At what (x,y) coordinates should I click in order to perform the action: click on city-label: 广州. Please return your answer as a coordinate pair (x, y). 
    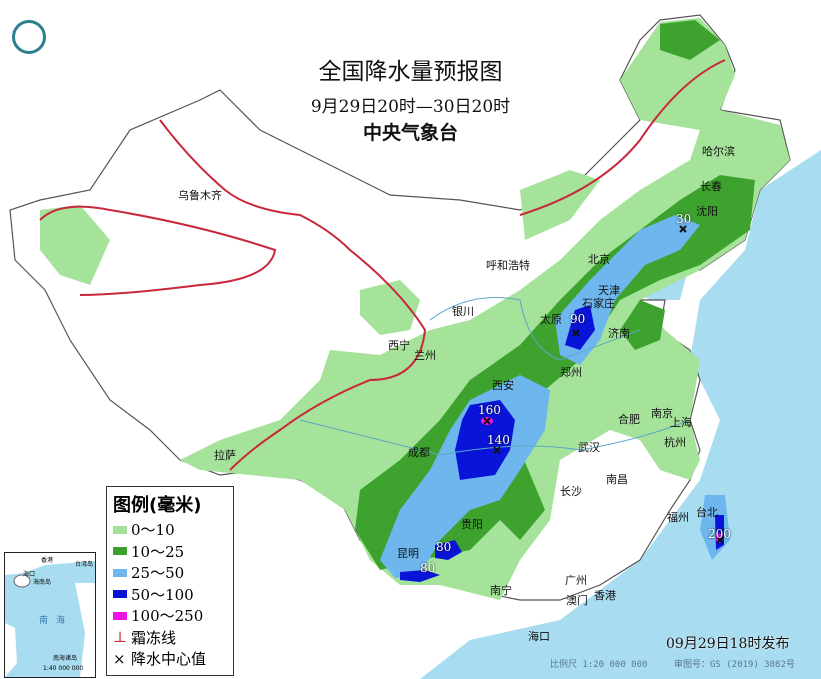
    Looking at the image, I should click on (576, 580).